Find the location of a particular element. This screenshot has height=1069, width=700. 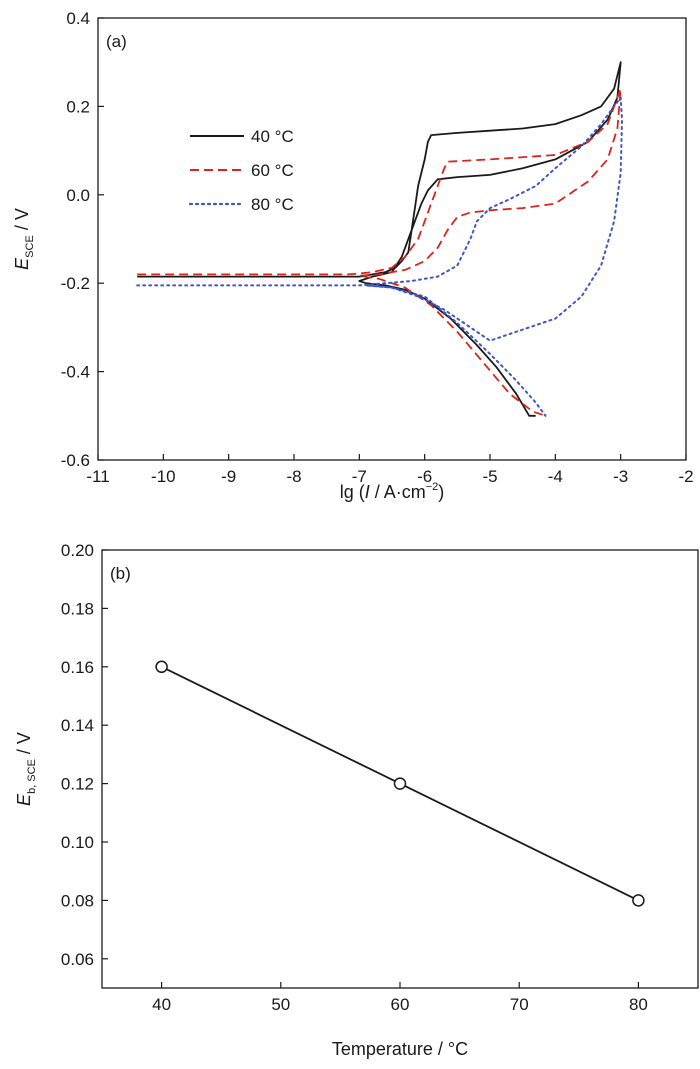

panel-b-xtick-label: 40 is located at coordinates (161, 1004).